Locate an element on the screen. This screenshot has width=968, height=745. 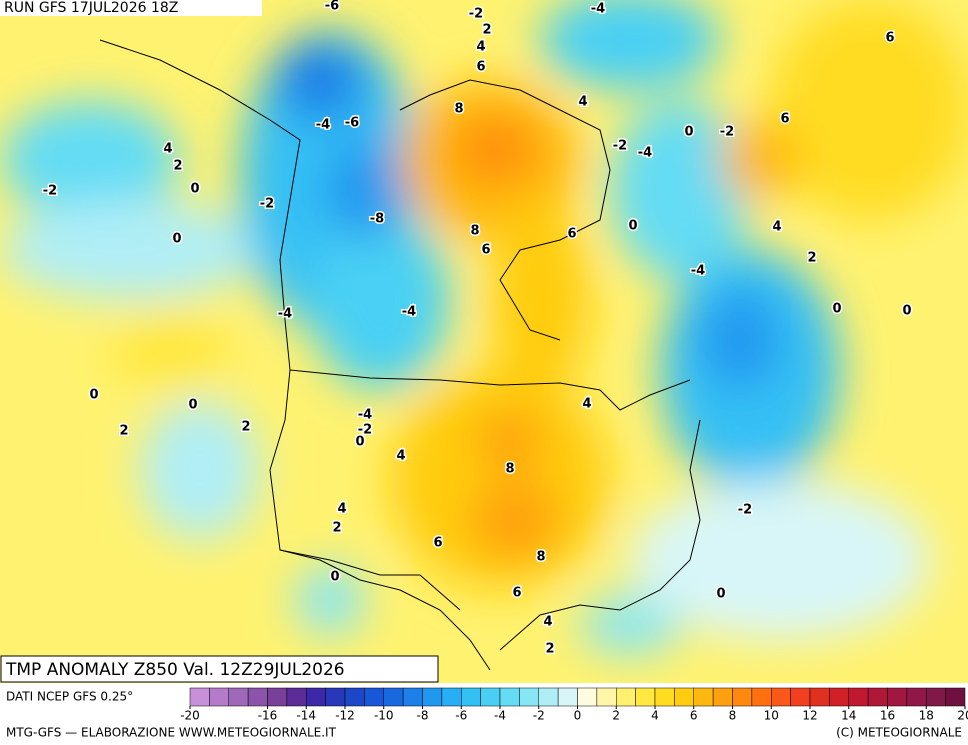
colorbar-tick-label: -8 is located at coordinates (423, 716).